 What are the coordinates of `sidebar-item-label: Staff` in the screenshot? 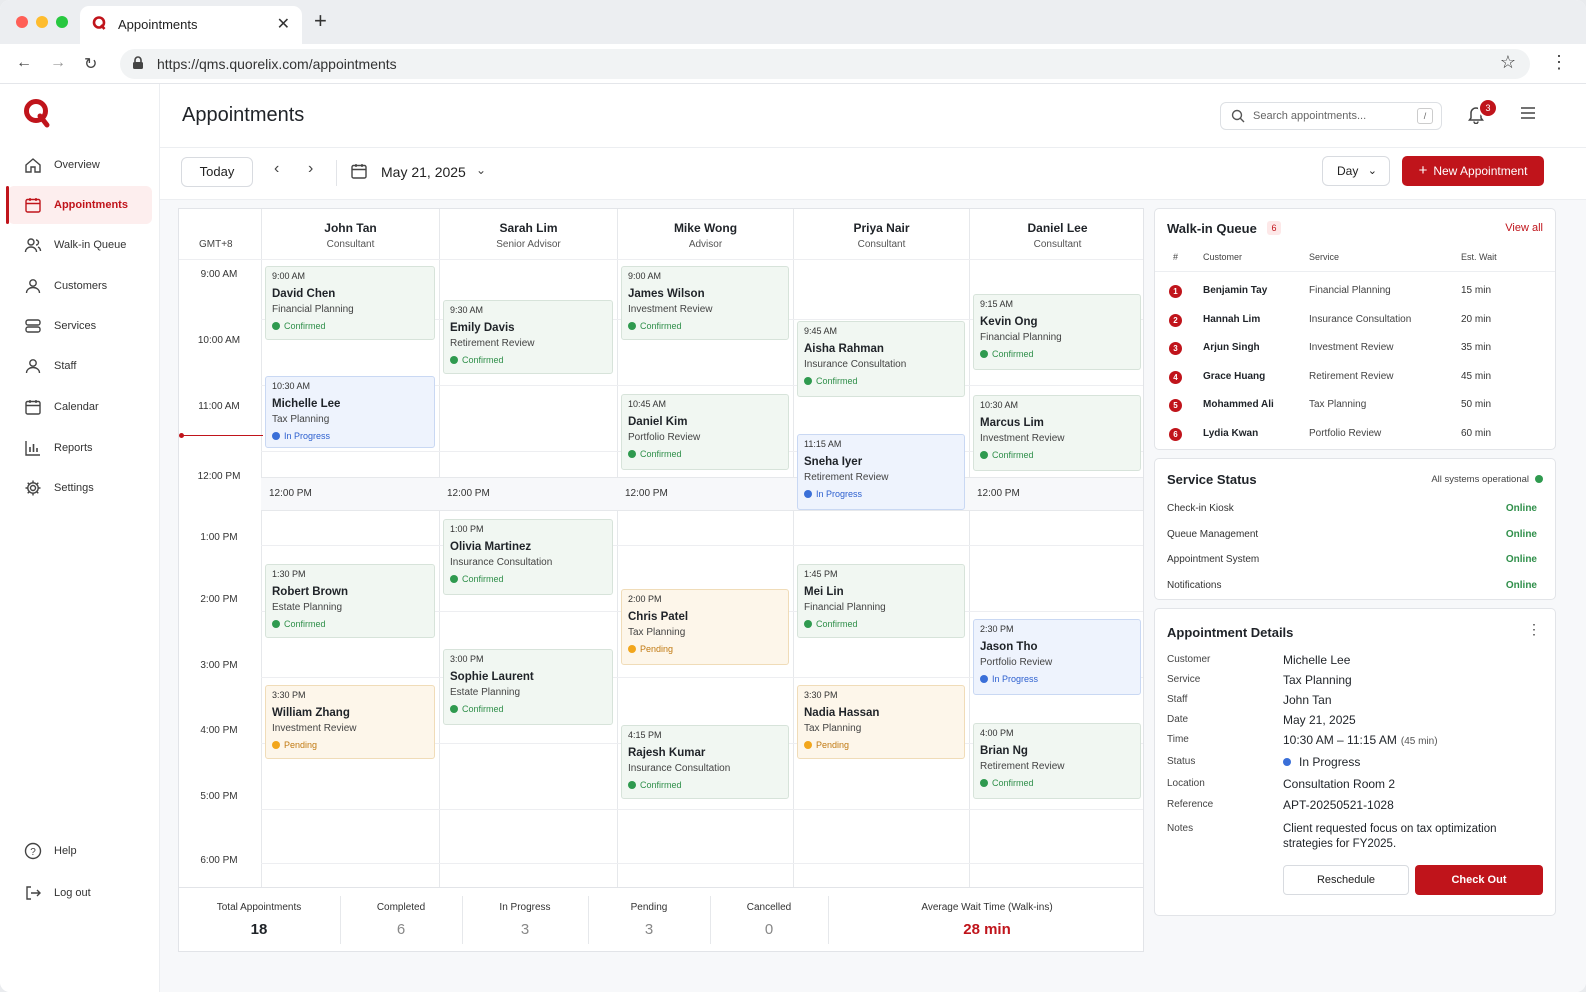 It's located at (65, 366).